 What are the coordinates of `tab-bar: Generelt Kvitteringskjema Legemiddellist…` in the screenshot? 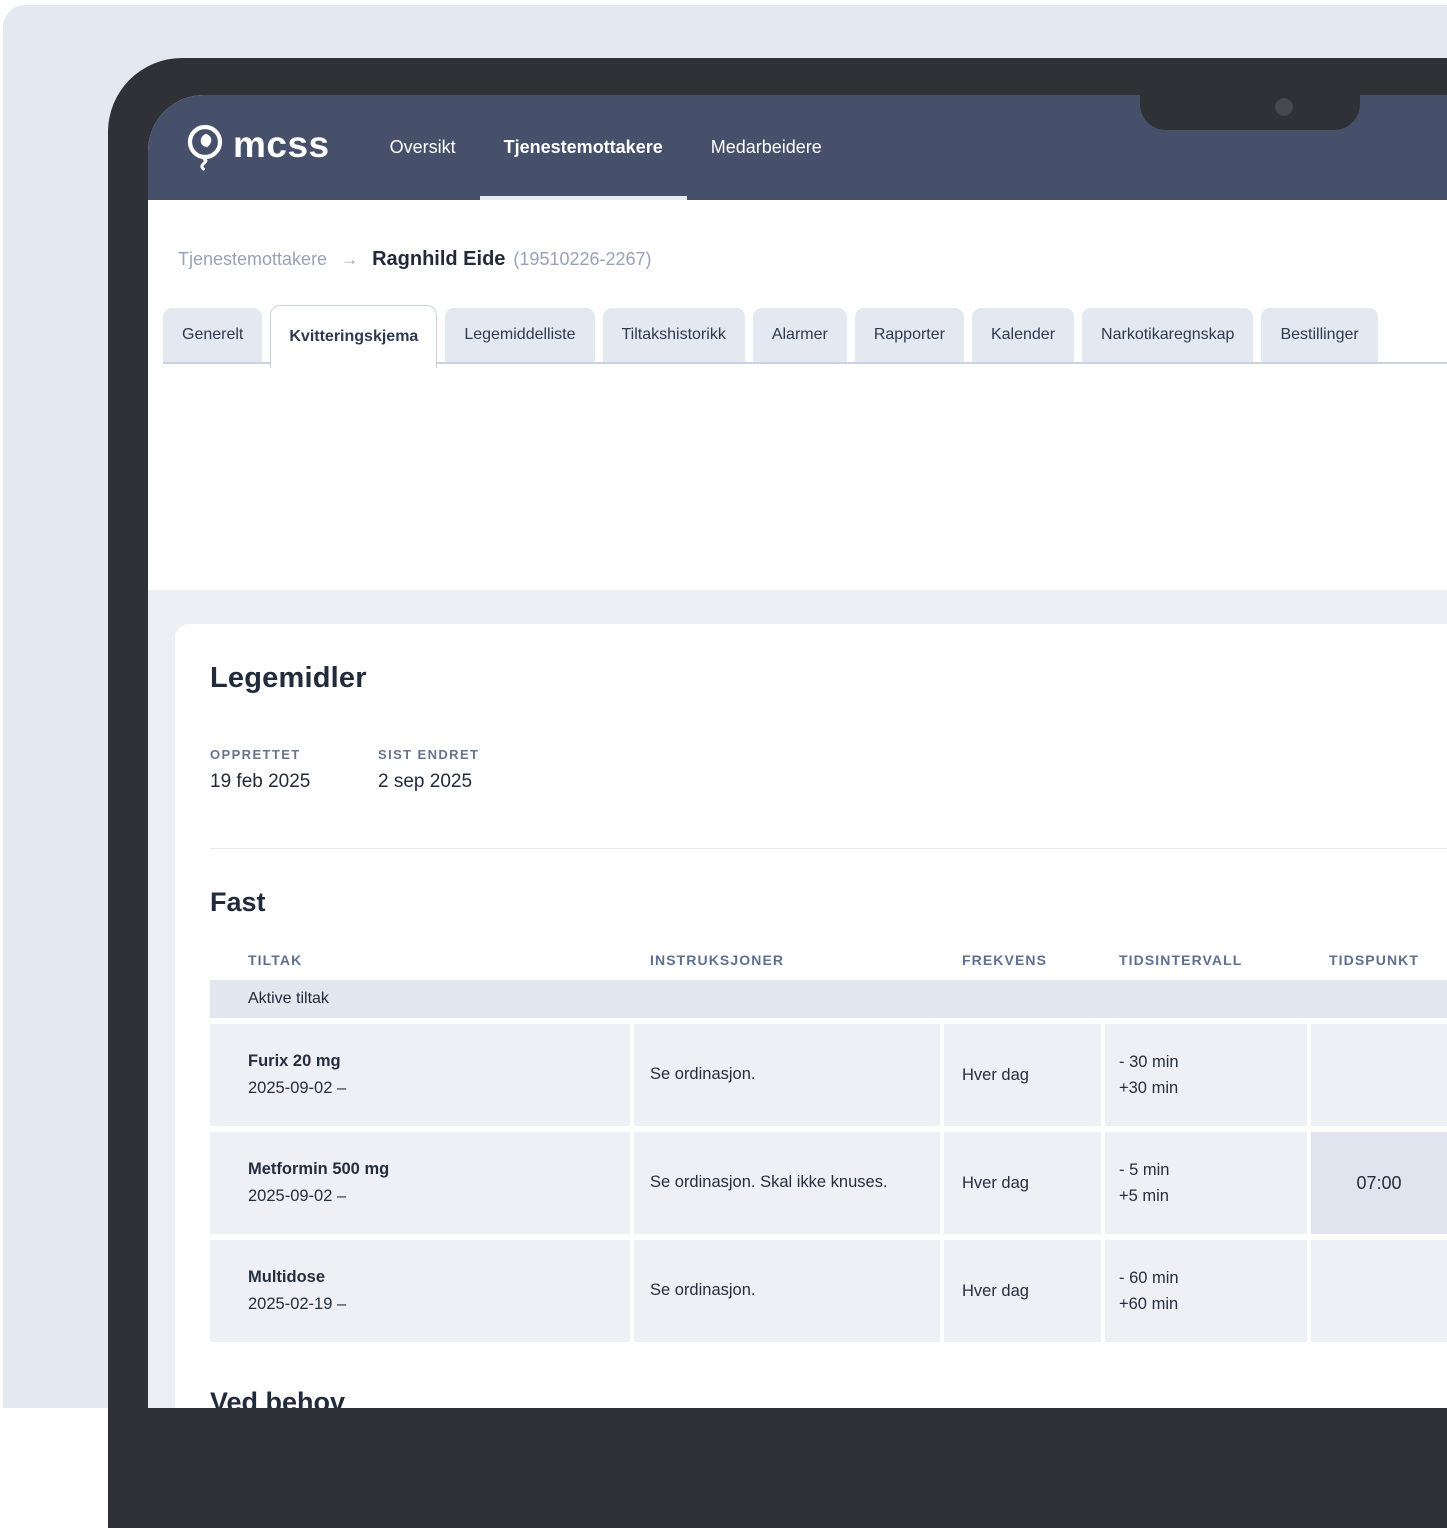 It's located at (805, 336).